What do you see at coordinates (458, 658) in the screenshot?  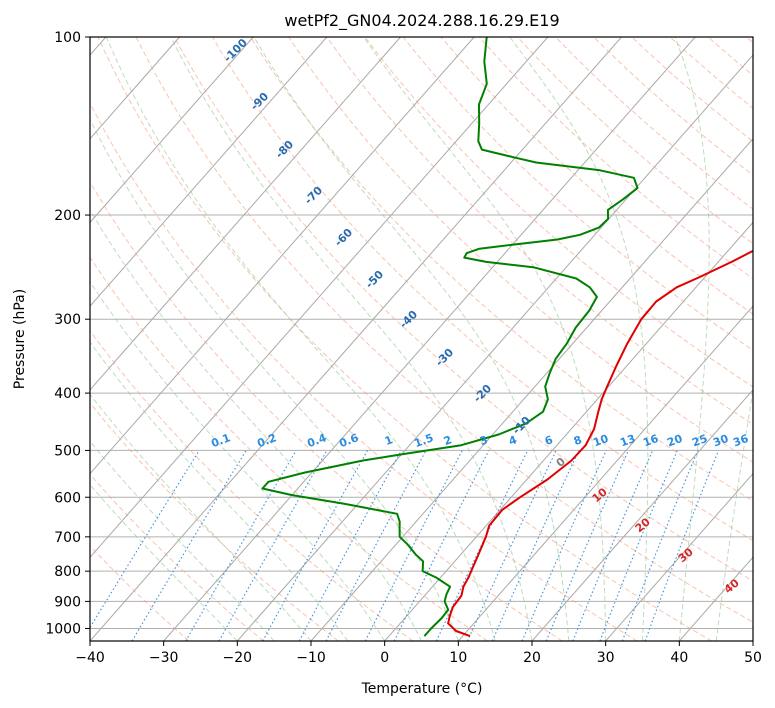 I see `x-tick-label: 10` at bounding box center [458, 658].